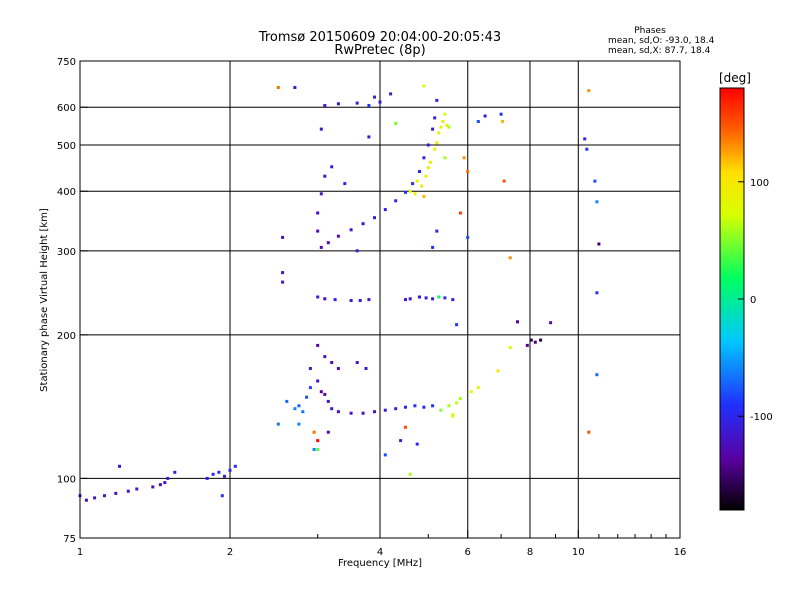 Image resolution: width=800 pixels, height=600 pixels. I want to click on x-tick-label: 4, so click(380, 552).